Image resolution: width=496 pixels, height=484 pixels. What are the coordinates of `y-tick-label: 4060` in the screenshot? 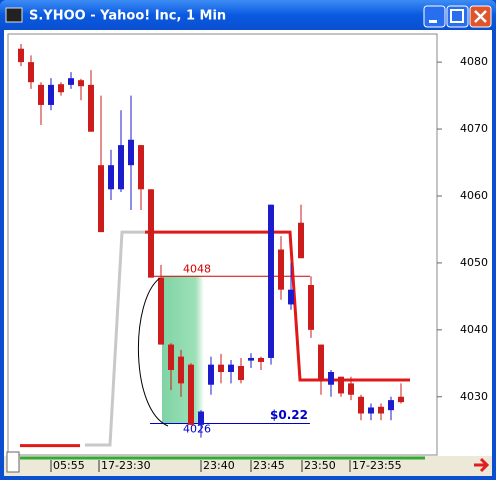 It's located at (474, 195).